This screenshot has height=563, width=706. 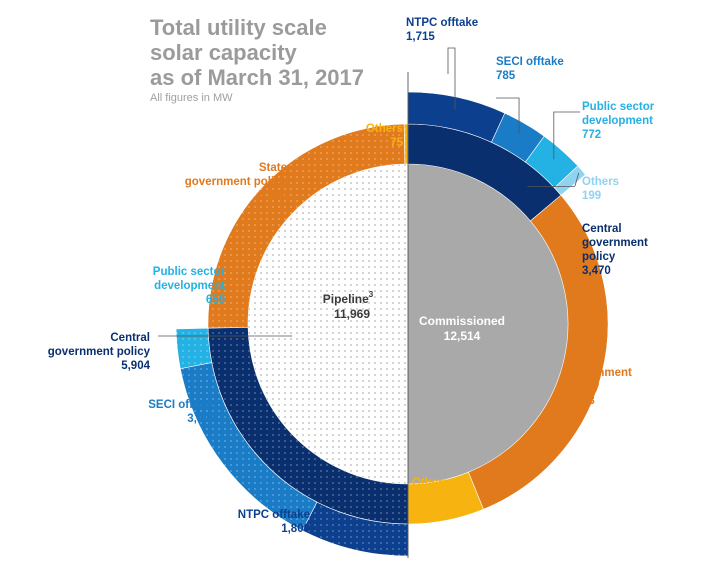 What do you see at coordinates (451, 78) in the screenshot?
I see `leader-ntpc-commissioned` at bounding box center [451, 78].